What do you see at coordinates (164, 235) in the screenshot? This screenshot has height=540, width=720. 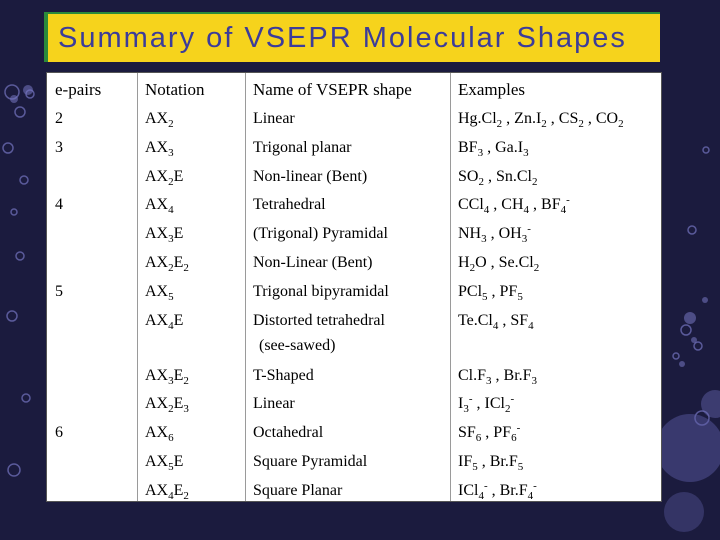 I see `cell-notation: AX3E` at bounding box center [164, 235].